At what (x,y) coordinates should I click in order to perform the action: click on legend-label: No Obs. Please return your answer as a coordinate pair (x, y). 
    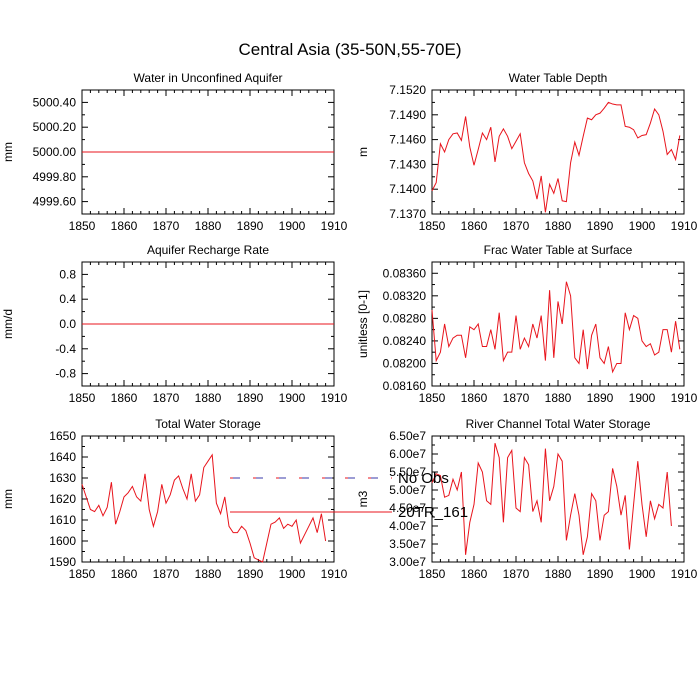
    Looking at the image, I should click on (423, 478).